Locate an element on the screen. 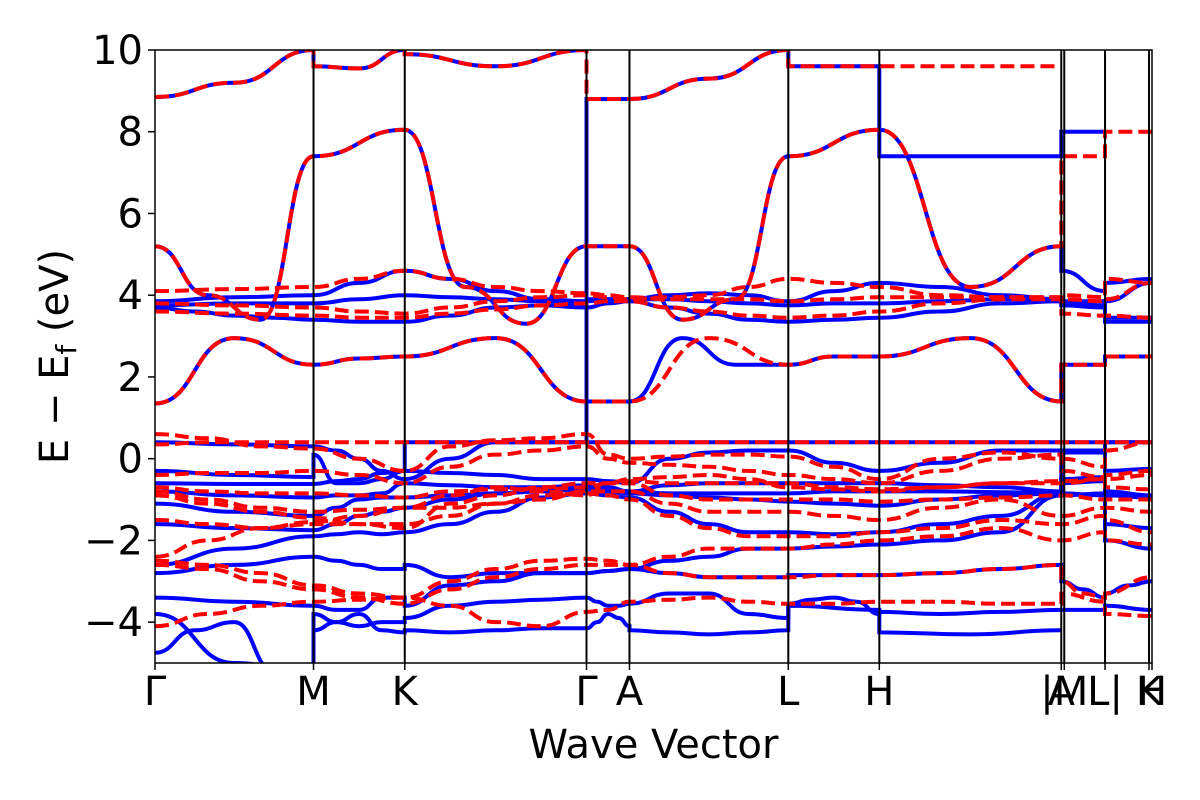  y-tick-label: −2 is located at coordinates (113, 541).